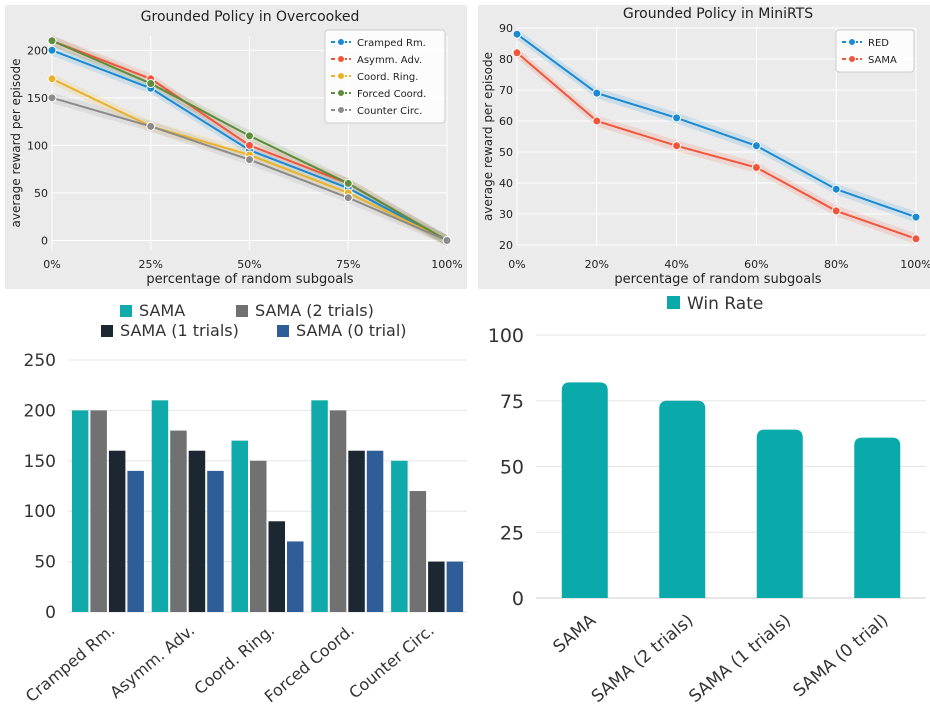 The width and height of the screenshot is (930, 725). I want to click on legend-box, so click(385, 76).